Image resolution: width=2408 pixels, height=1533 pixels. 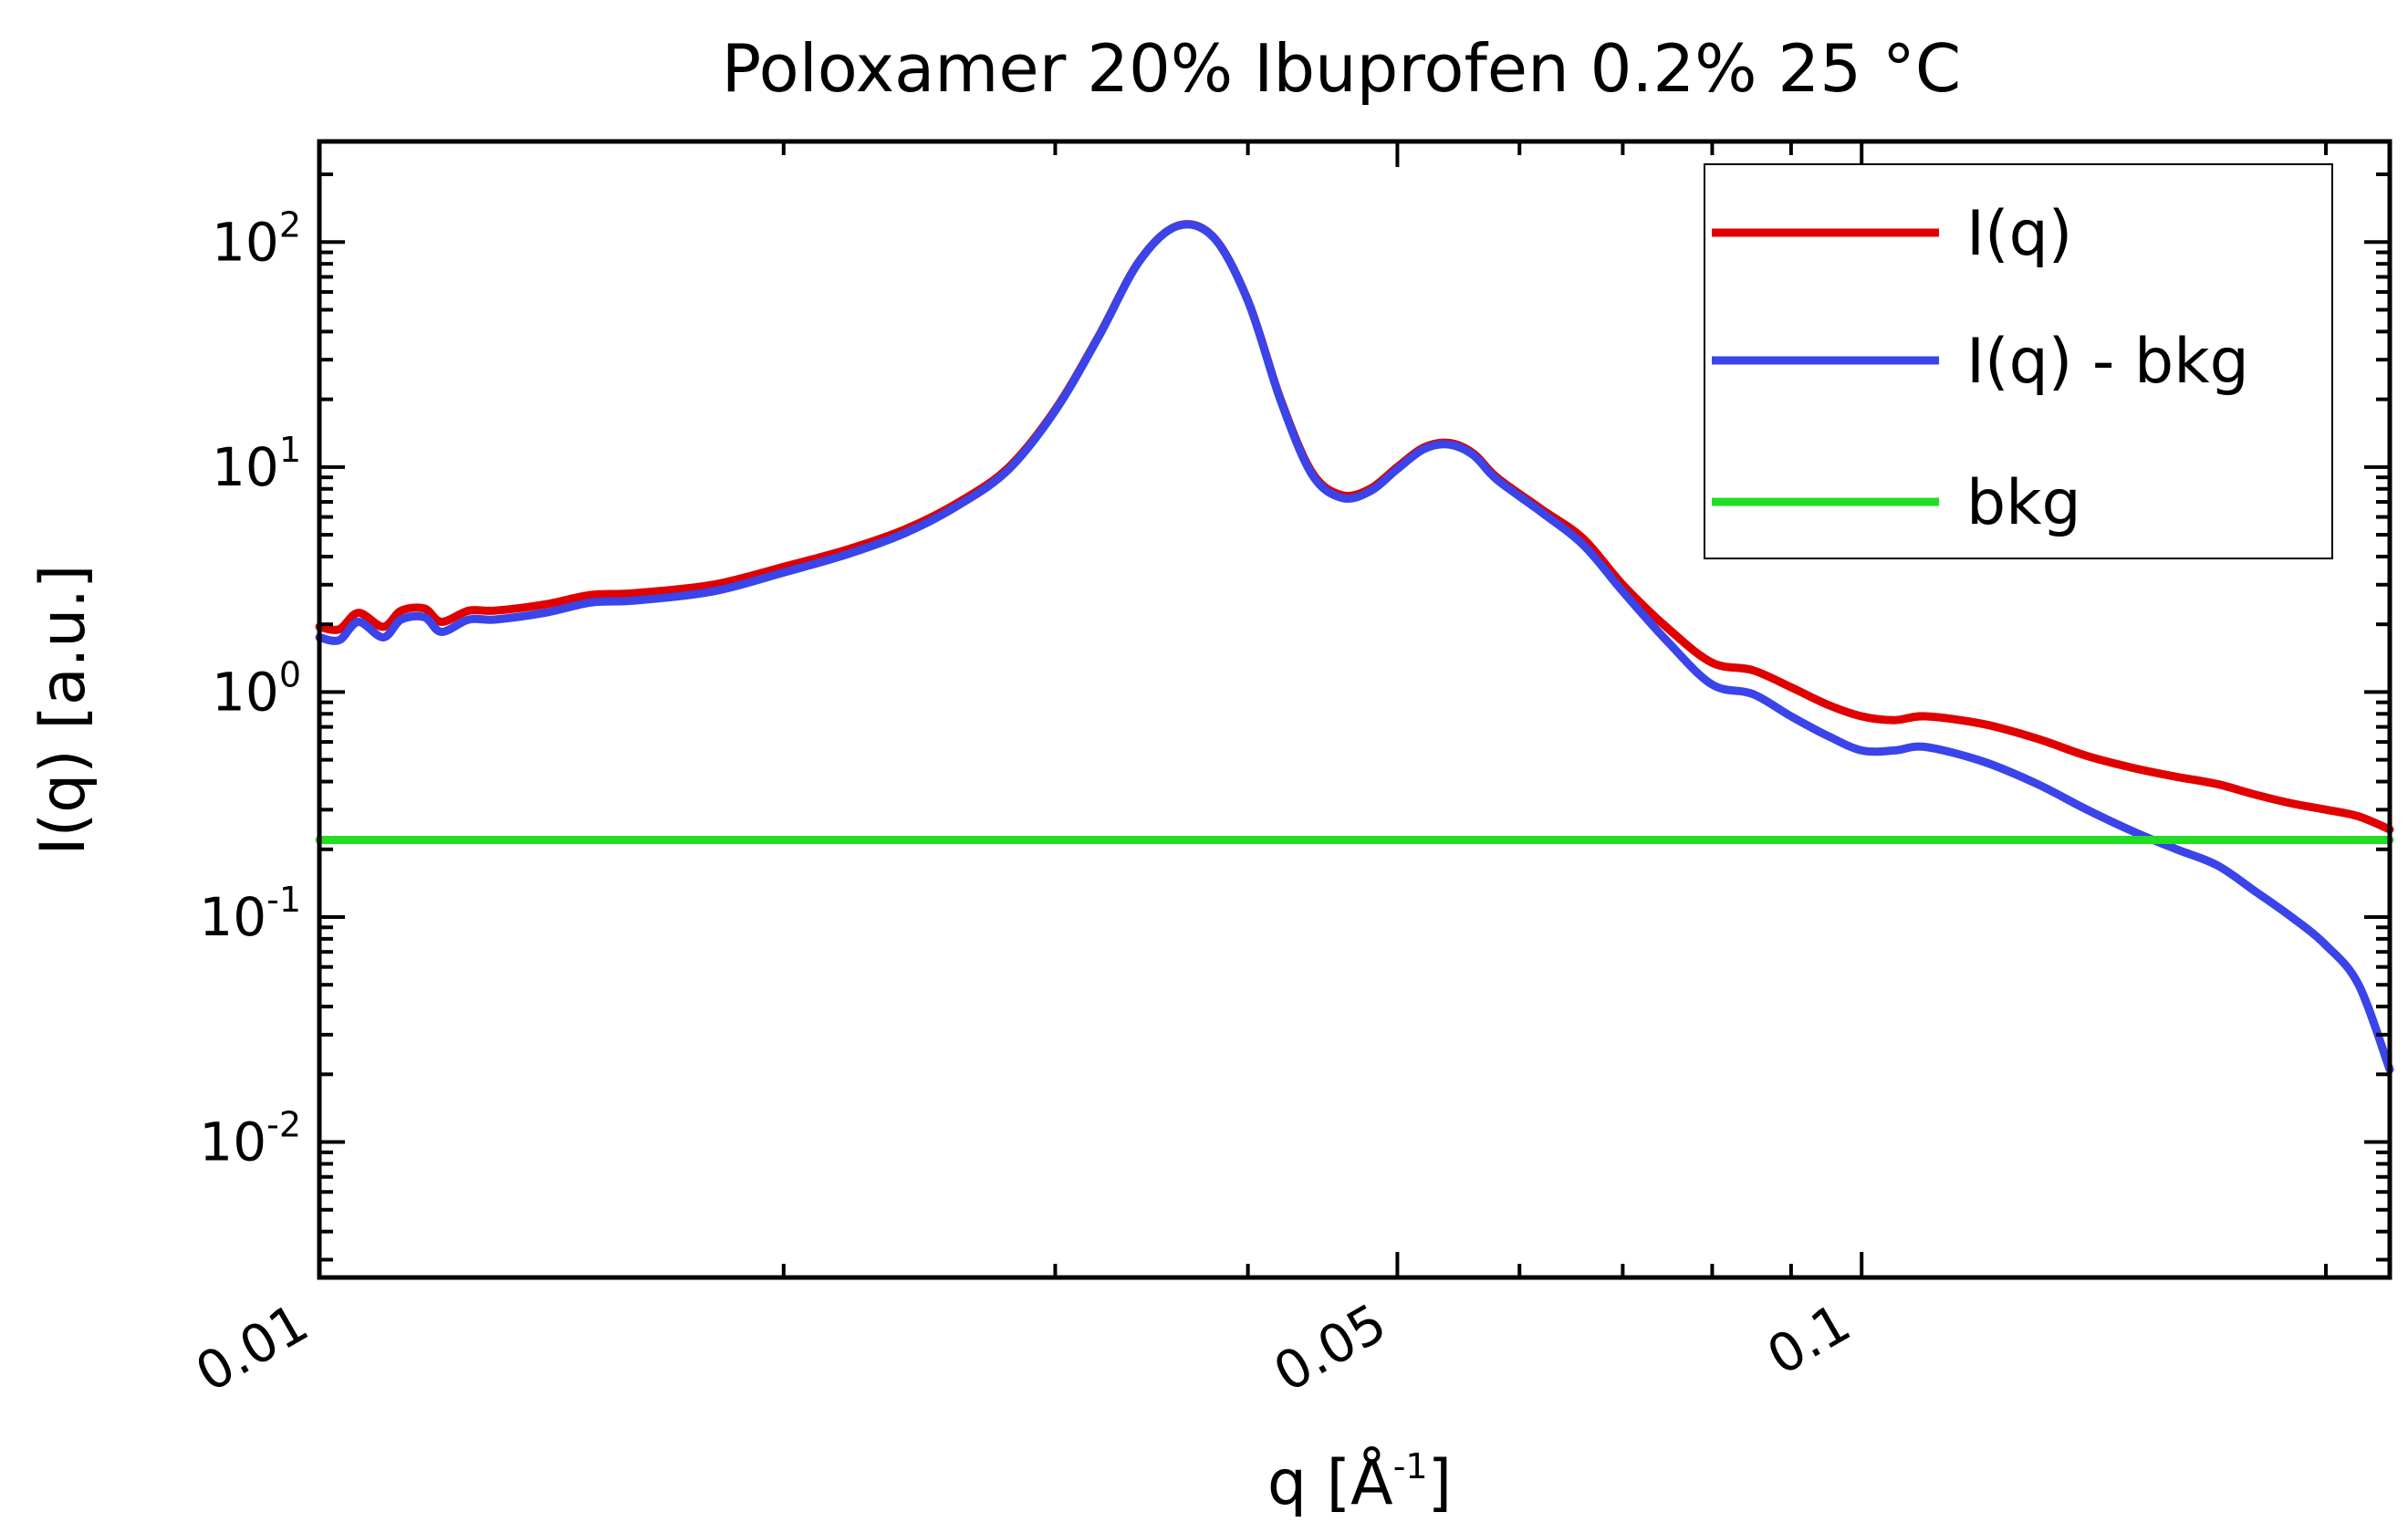 I want to click on x-tick-label: 0.05, so click(x=1330, y=1347).